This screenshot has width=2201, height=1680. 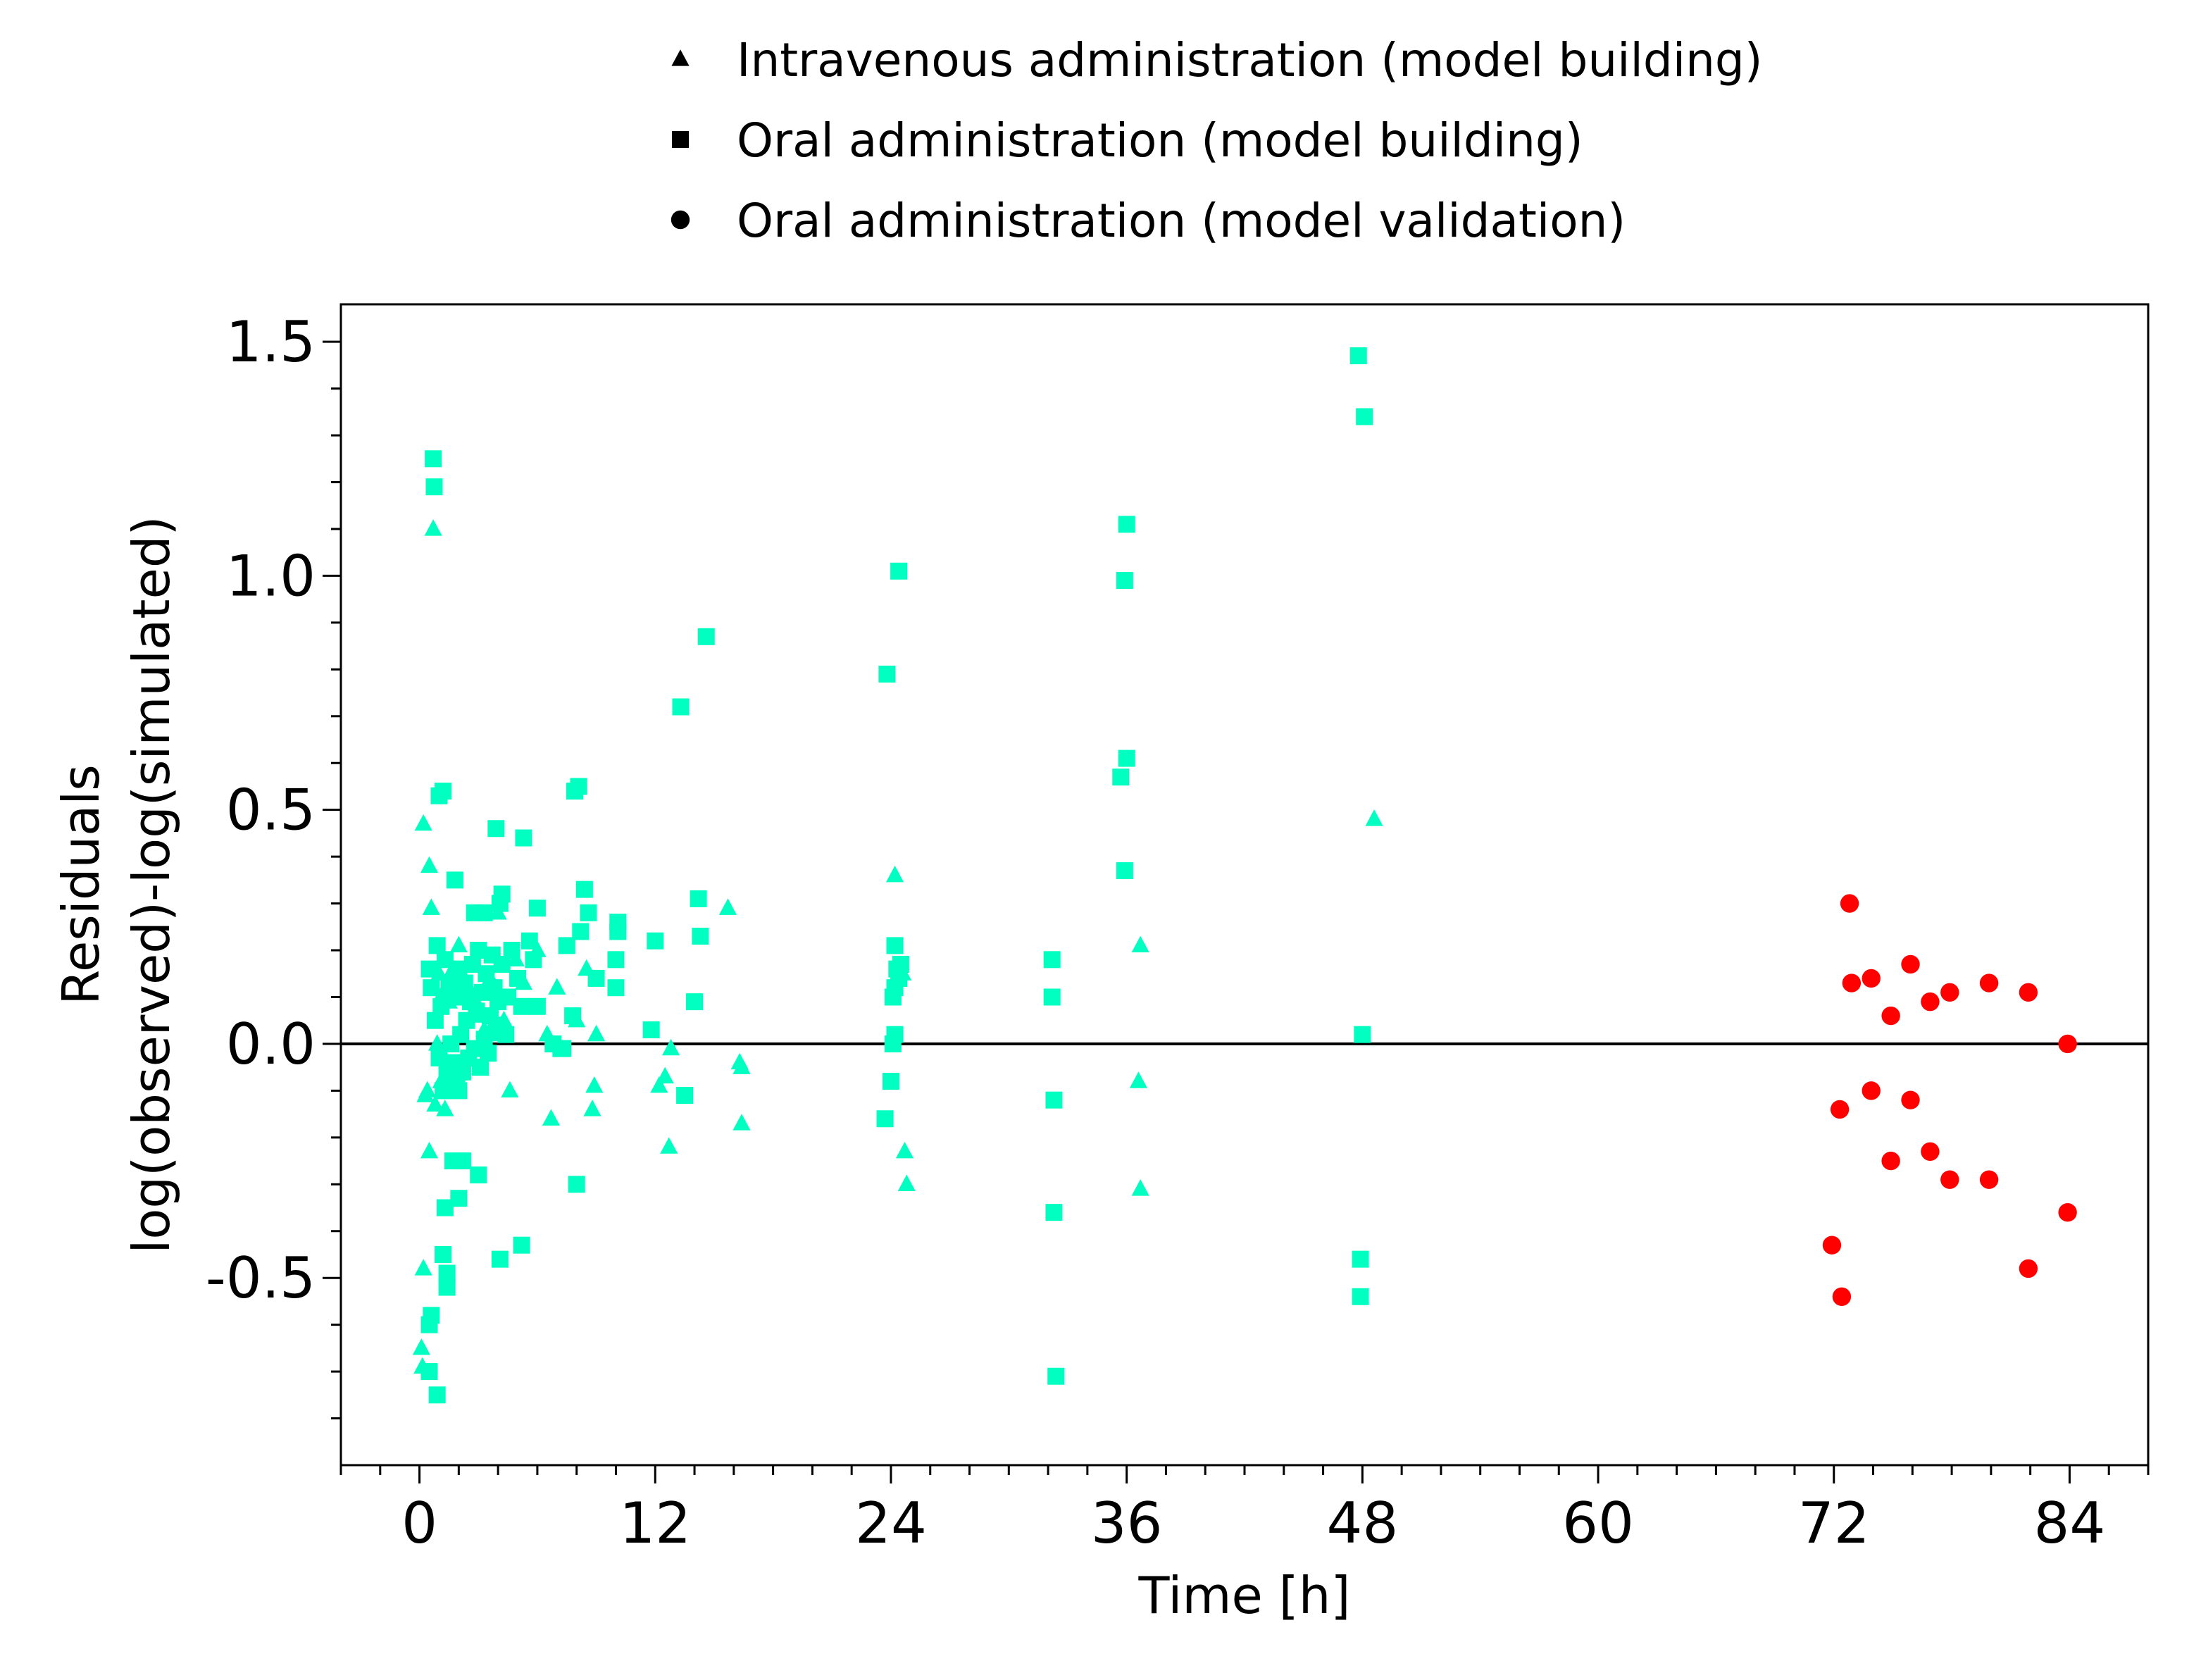 What do you see at coordinates (2070, 1523) in the screenshot?
I see `x-tick-label: 84` at bounding box center [2070, 1523].